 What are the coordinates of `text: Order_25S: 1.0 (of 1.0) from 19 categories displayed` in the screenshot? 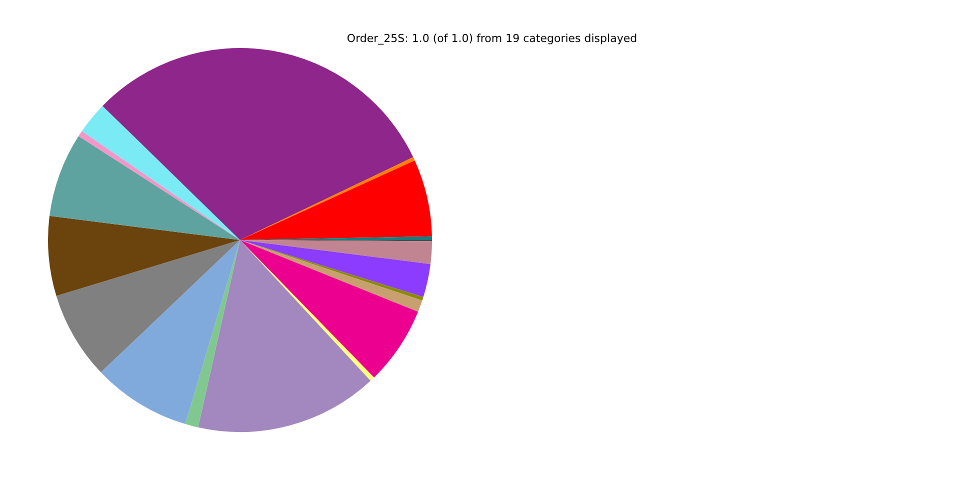 It's located at (492, 38).